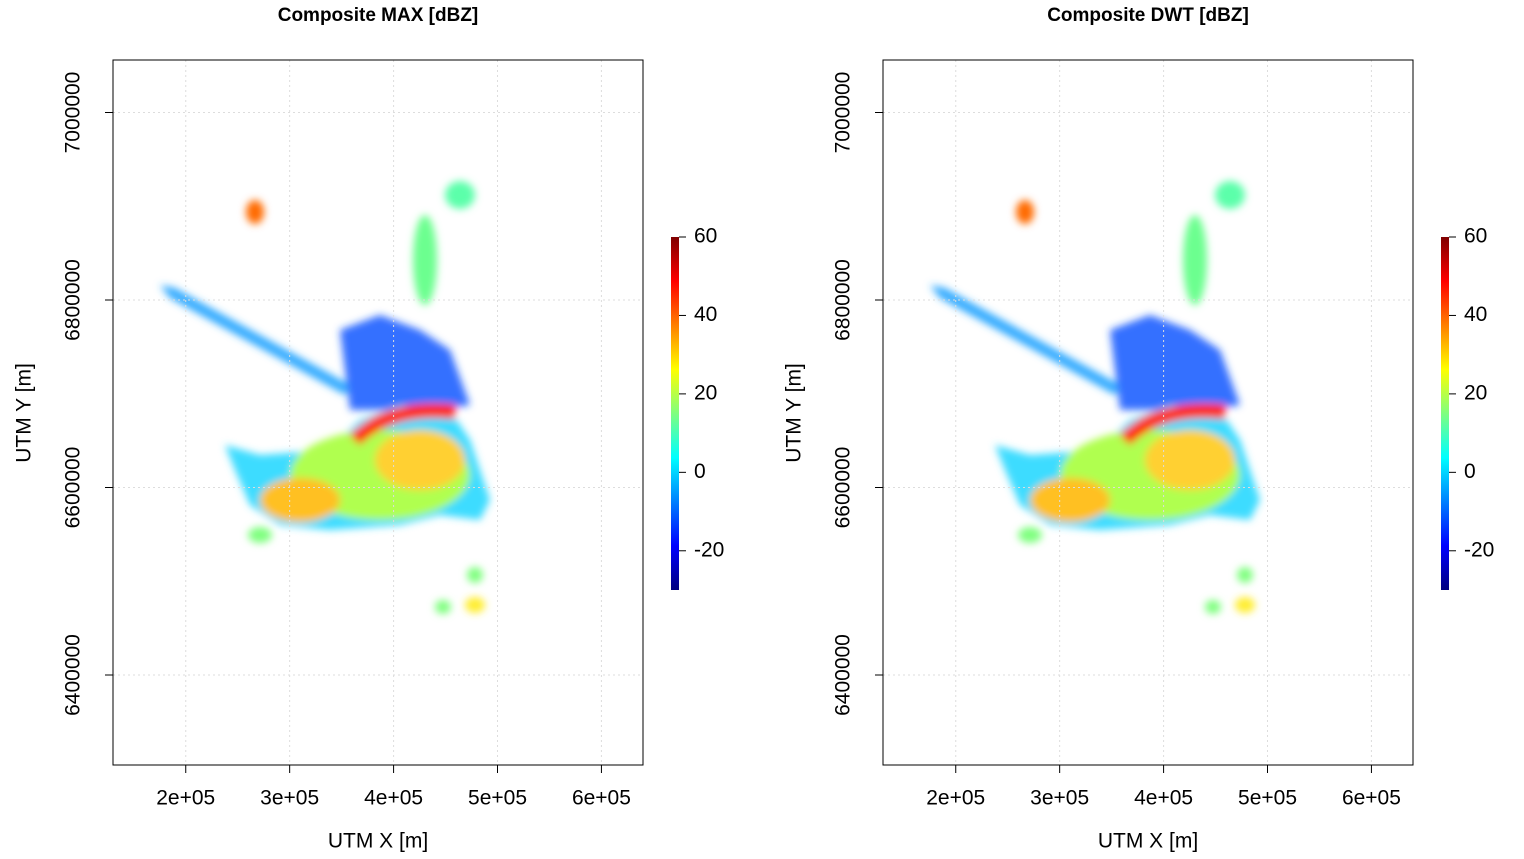 This screenshot has width=1524, height=859. What do you see at coordinates (1148, 15) in the screenshot?
I see `chart-title: Composite DWT [dBZ]` at bounding box center [1148, 15].